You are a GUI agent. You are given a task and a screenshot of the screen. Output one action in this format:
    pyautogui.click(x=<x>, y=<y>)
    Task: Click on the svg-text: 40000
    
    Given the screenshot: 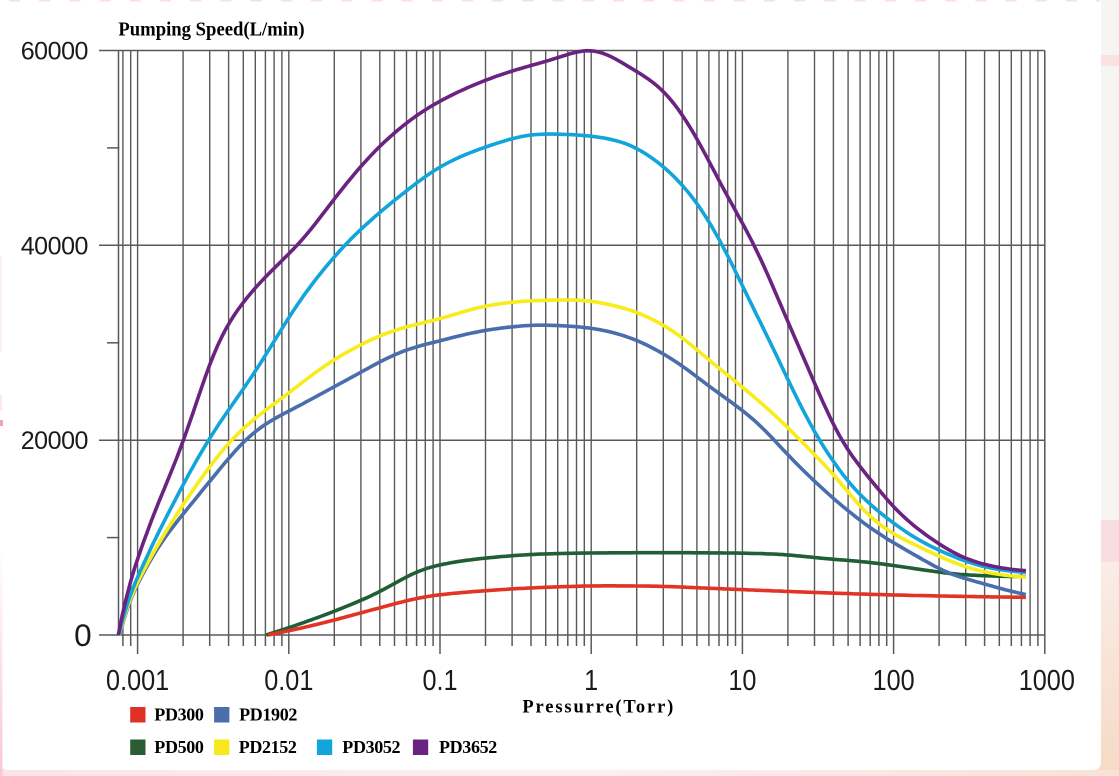 What is the action you would take?
    pyautogui.click(x=54, y=246)
    